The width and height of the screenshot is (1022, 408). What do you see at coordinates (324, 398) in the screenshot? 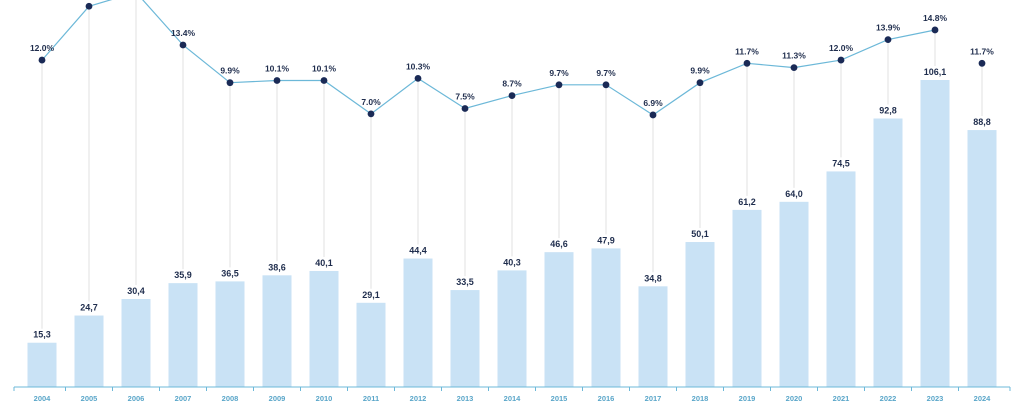
I see `x-tick-label: 2010` at bounding box center [324, 398].